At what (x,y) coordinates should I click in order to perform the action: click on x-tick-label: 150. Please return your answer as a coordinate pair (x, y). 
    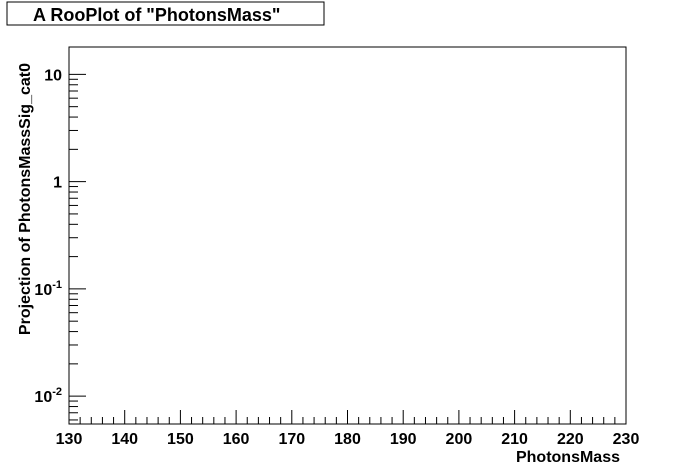
    Looking at the image, I should click on (180, 439).